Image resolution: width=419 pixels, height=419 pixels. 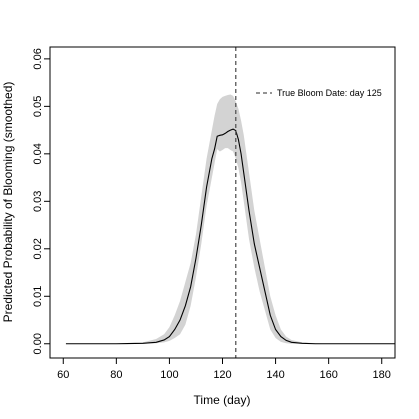 What do you see at coordinates (275, 375) in the screenshot?
I see `x-tick-label: 140` at bounding box center [275, 375].